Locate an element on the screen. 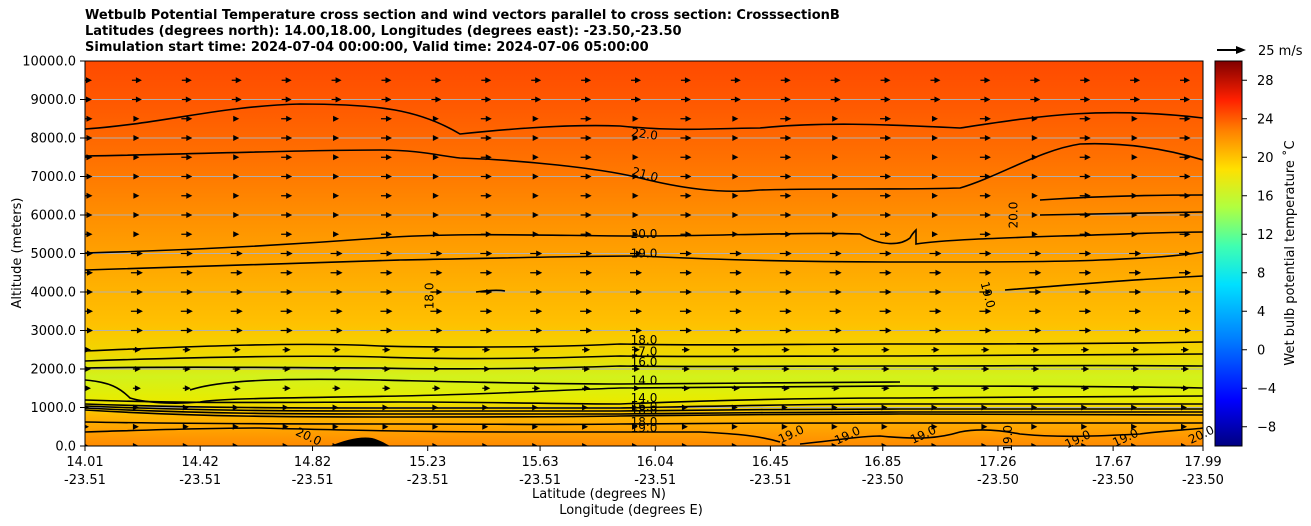 Image resolution: width=1311 pixels, height=526 pixels. y-tick-label: 9000.0 is located at coordinates (54, 100).